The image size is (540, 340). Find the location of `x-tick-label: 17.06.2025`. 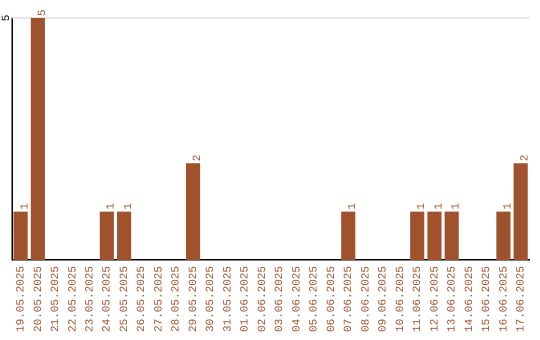

x-tick-label: 17.06.2025 is located at coordinates (522, 299).